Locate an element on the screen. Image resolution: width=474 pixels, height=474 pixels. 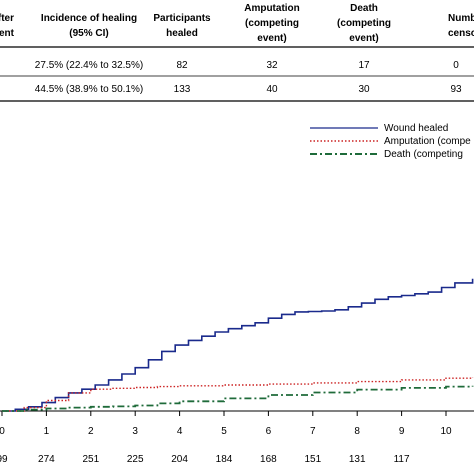
table-cell: 40 is located at coordinates (272, 89).